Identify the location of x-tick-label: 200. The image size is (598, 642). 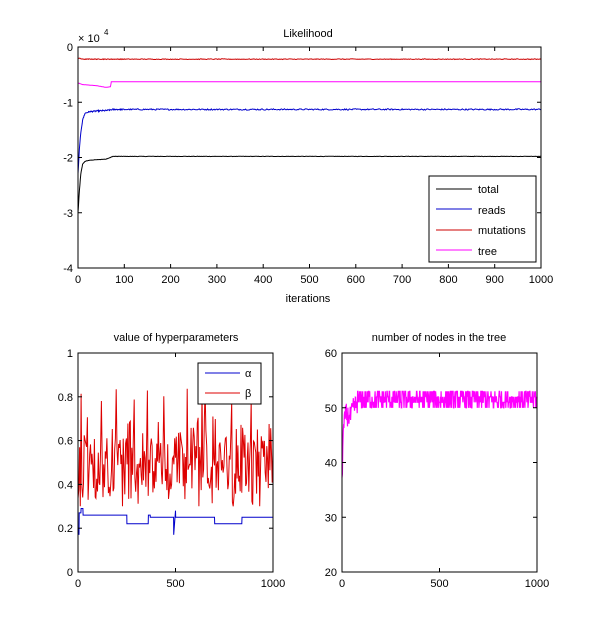
(170, 280).